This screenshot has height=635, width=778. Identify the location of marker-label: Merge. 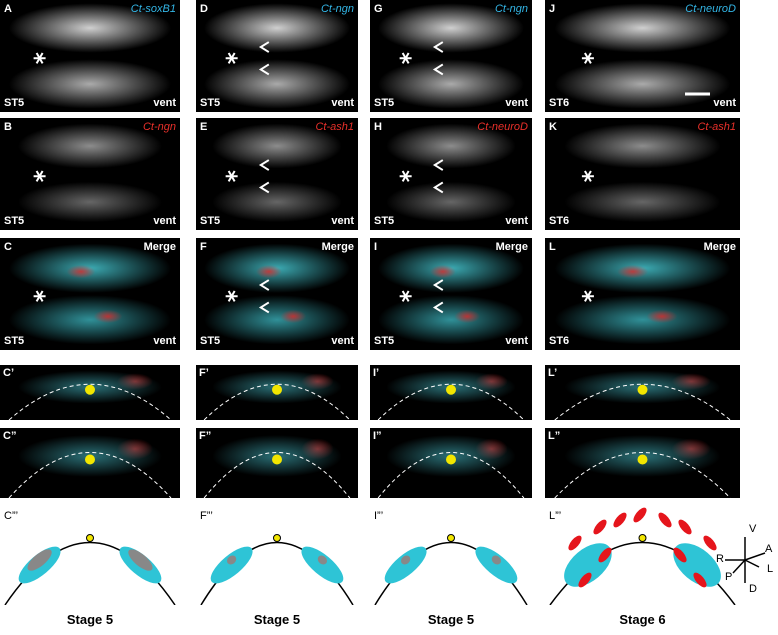
(719, 247).